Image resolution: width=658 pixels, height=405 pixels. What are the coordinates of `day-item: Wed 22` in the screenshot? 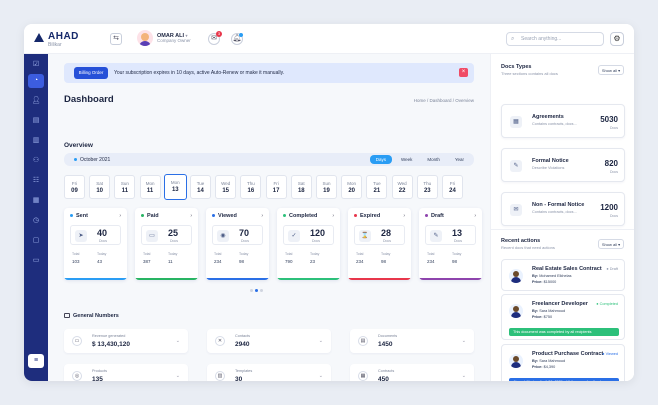 It's located at (402, 187).